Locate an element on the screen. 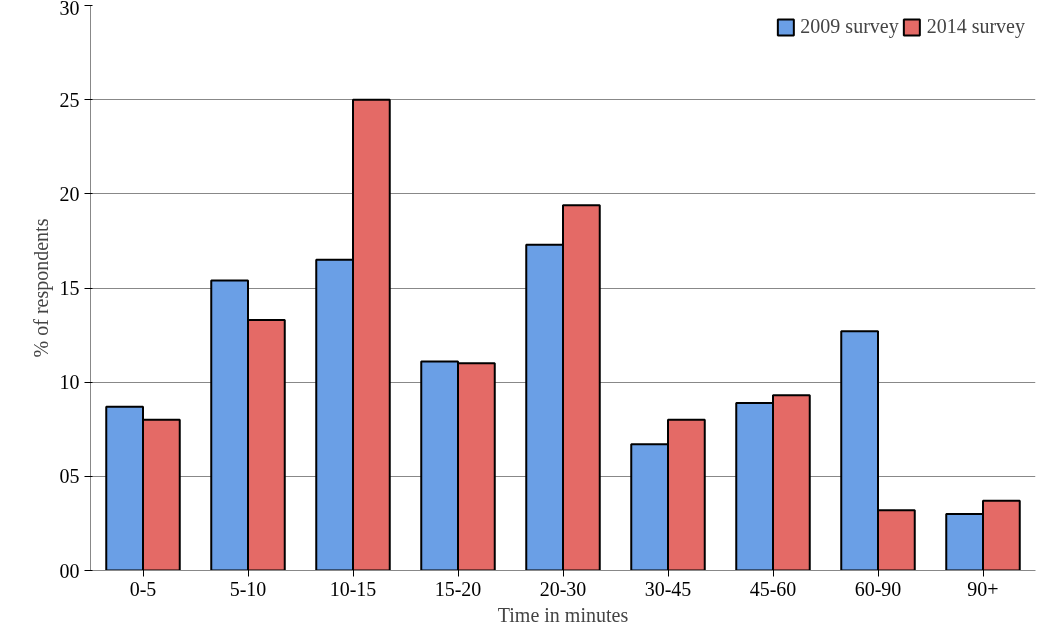  legend-label: 2014 survey is located at coordinates (975, 26).